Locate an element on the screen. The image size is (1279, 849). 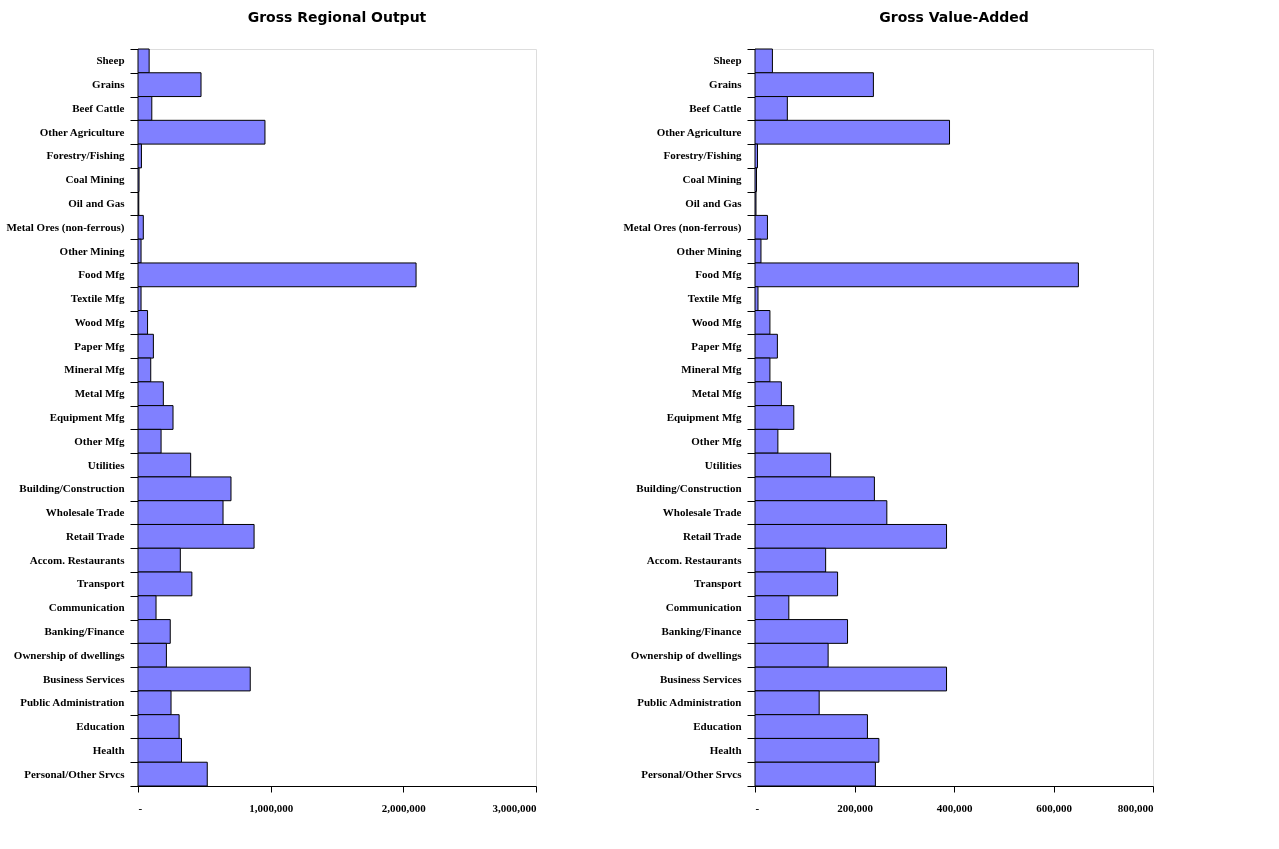
x-tick-label: 400,000 is located at coordinates (954, 807).